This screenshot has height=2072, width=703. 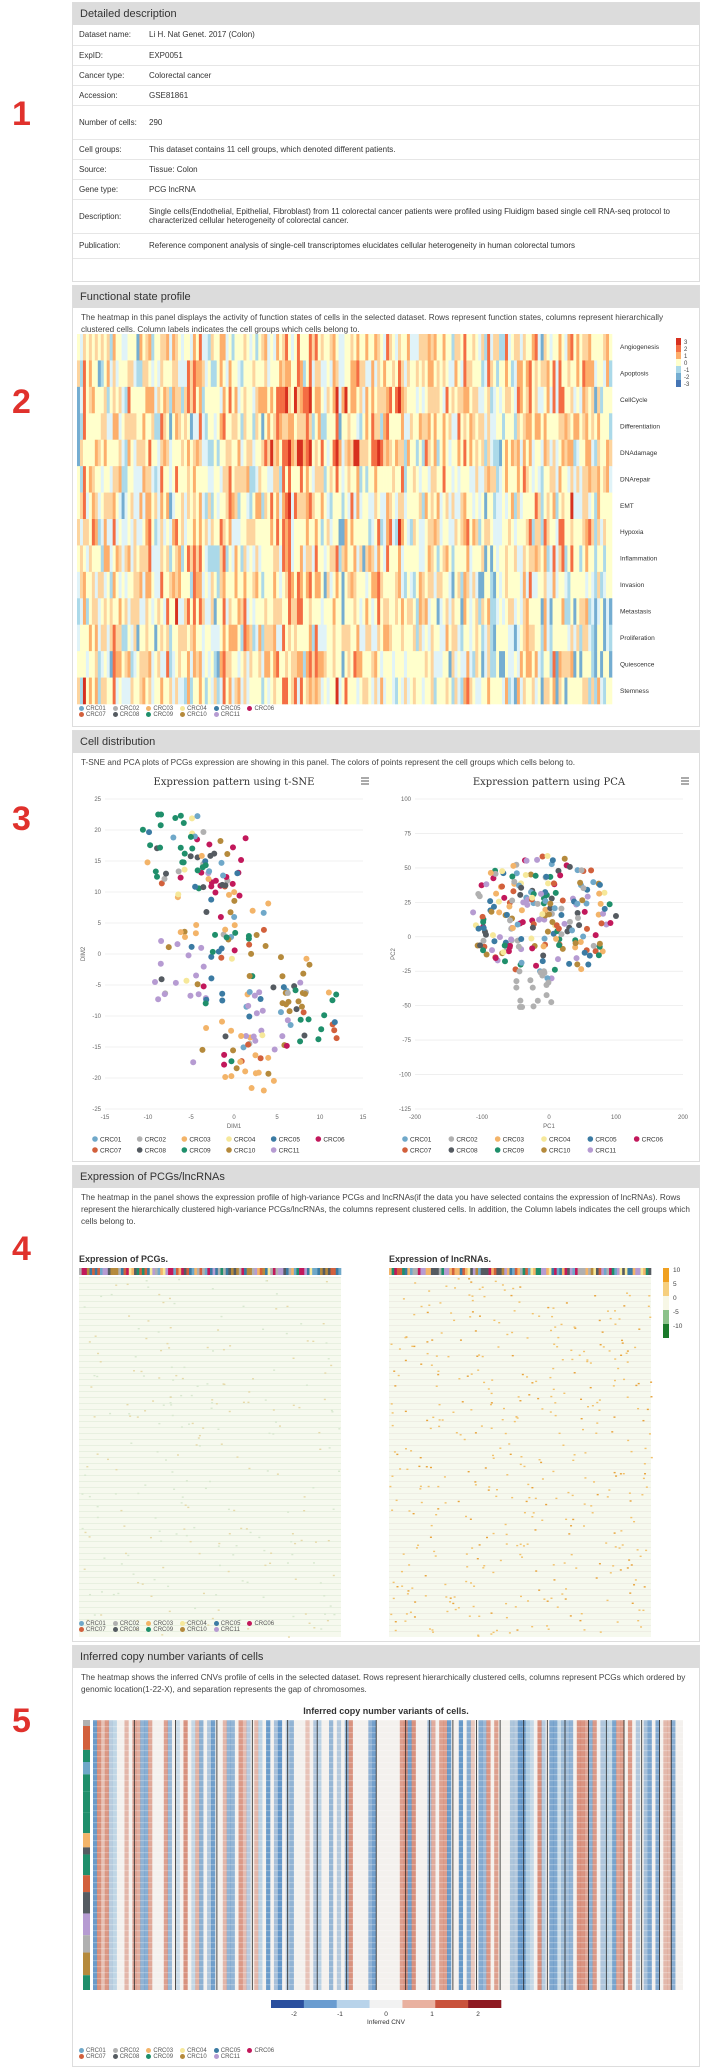 What do you see at coordinates (260, 709) in the screenshot?
I see `legend-item: CRC06` at bounding box center [260, 709].